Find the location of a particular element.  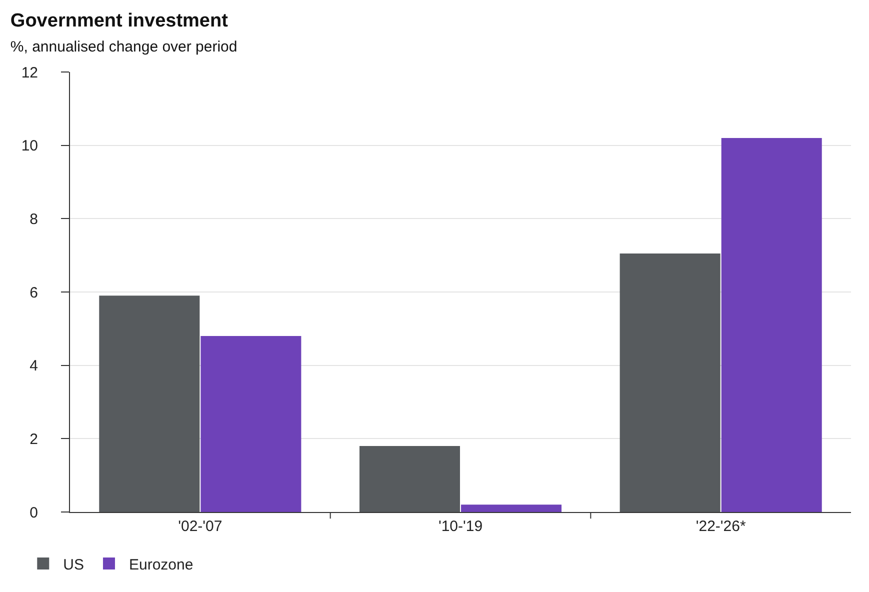

y-tick-label: 2 is located at coordinates (34, 439).